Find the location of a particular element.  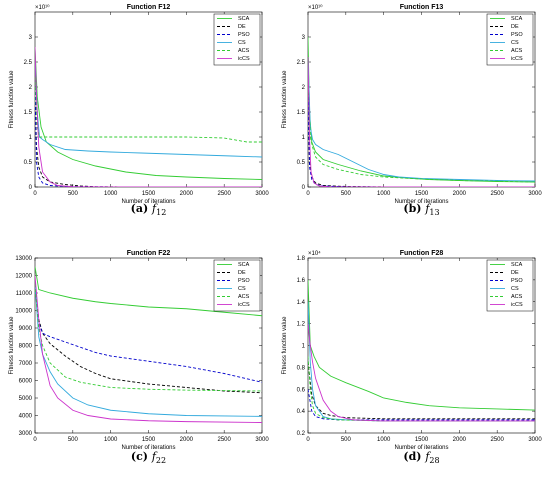

chart-title: Function F13 is located at coordinates (422, 7).